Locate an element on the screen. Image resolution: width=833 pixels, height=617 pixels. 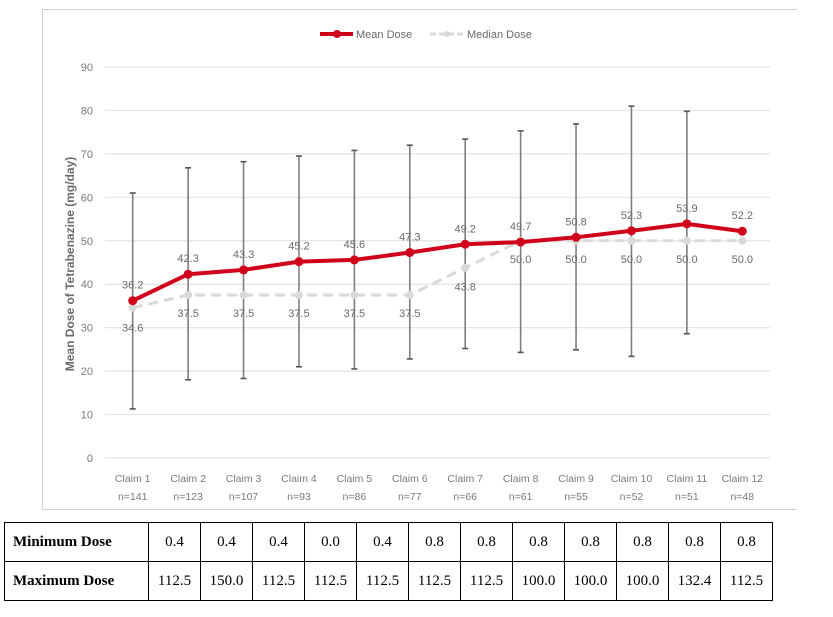
x-category-label: Claim 9 is located at coordinates (576, 479).